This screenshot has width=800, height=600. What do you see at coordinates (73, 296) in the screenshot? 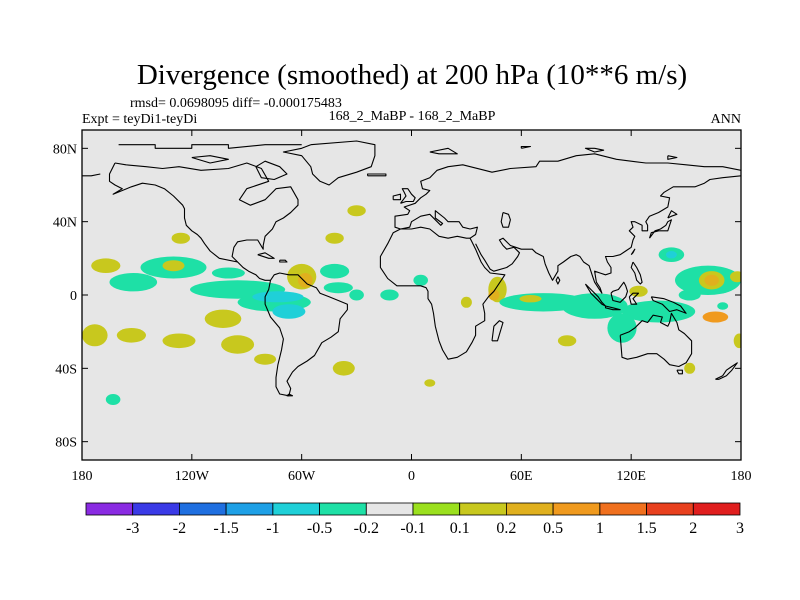
I see `y-tick-label: 0` at bounding box center [73, 296].